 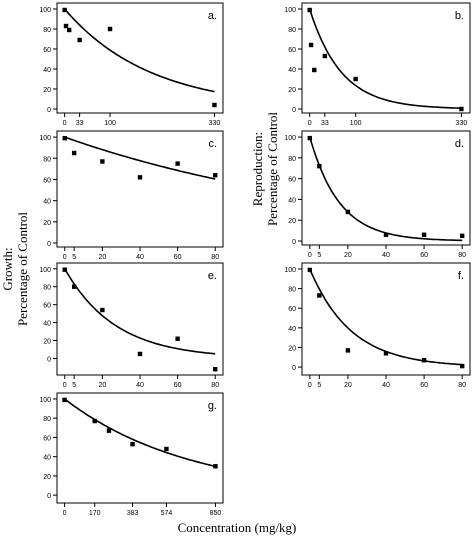 What do you see at coordinates (47, 288) in the screenshot?
I see `panel-e-ytick-label-80: 80` at bounding box center [47, 288].